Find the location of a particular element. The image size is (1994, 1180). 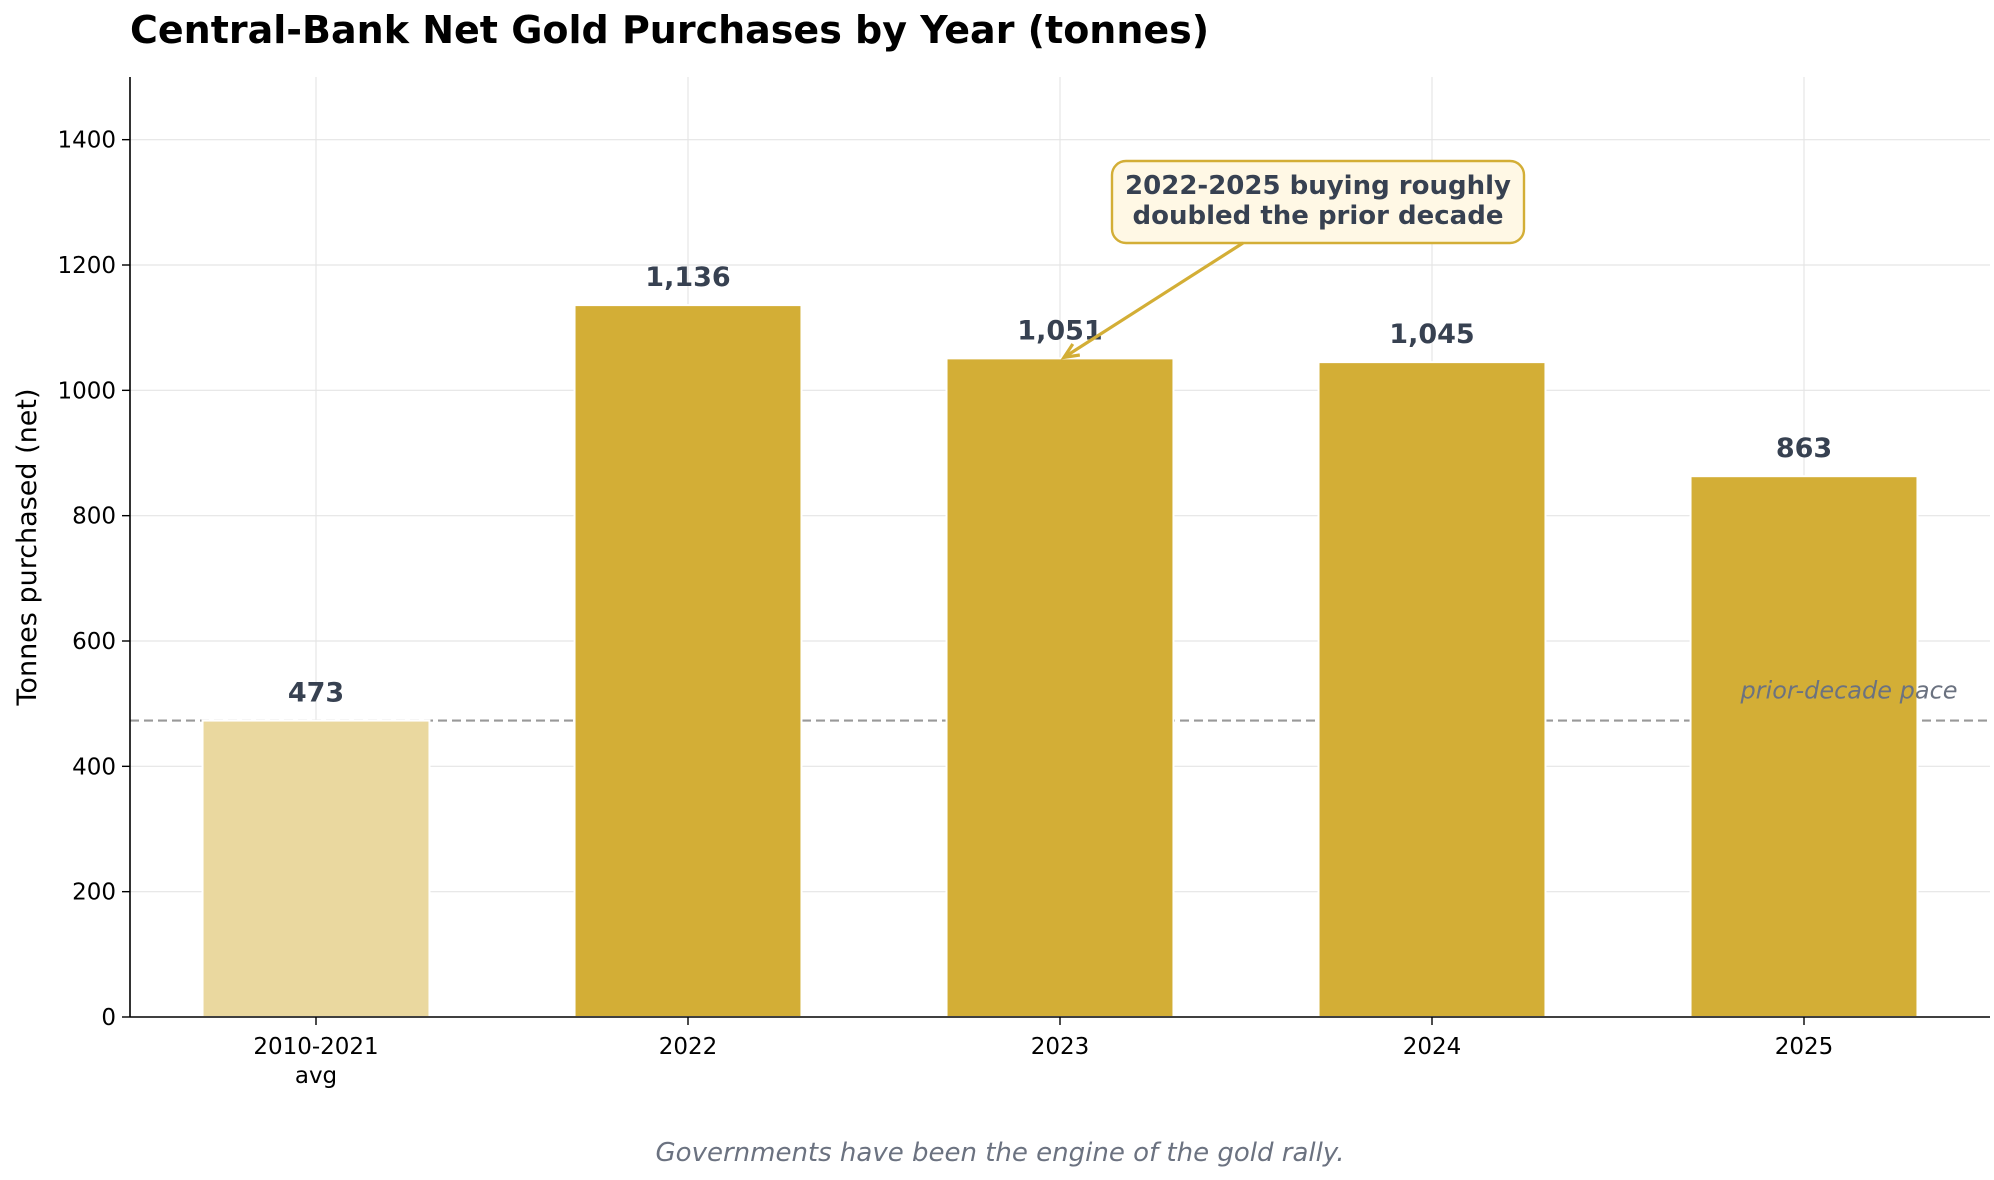

x-tick-label: avg is located at coordinates (316, 1076).